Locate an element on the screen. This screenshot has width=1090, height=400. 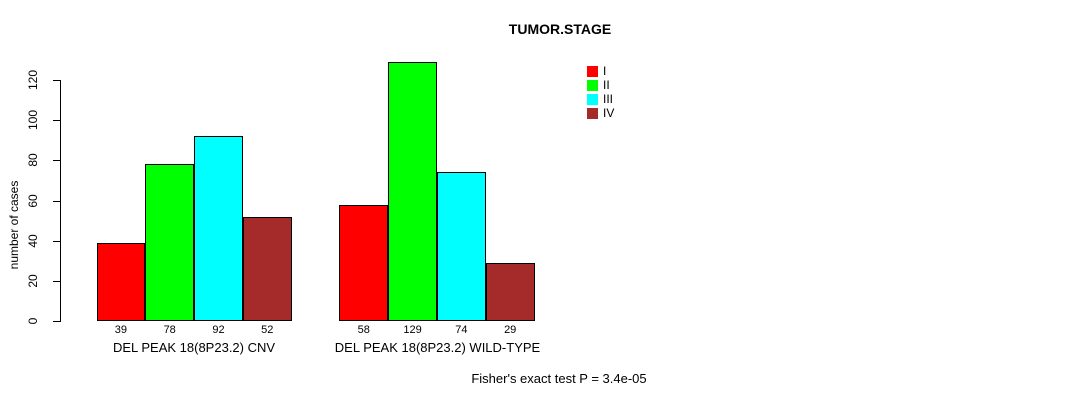
y-tick-label: 80 is located at coordinates (33, 160).